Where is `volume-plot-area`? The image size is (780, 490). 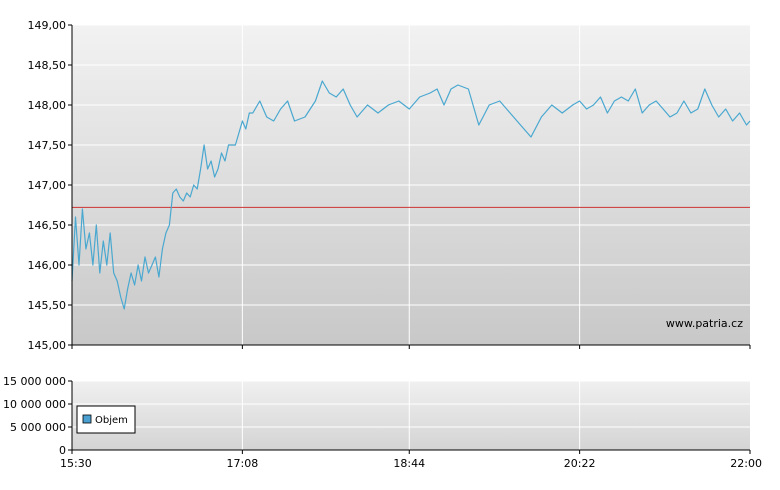 volume-plot-area is located at coordinates (411, 415).